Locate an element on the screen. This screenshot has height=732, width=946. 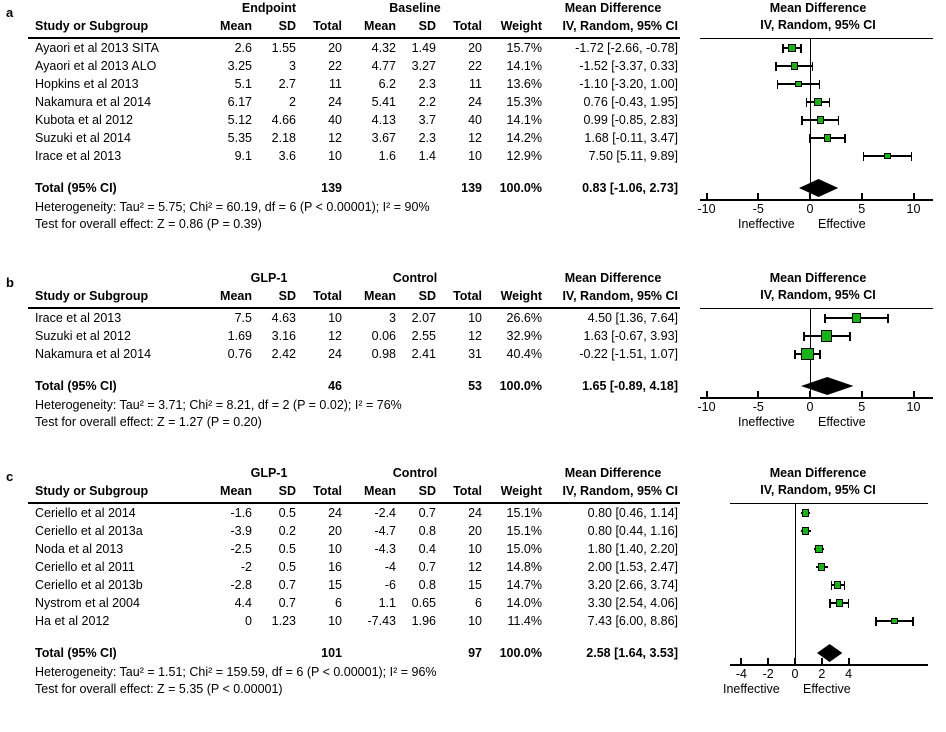
row-sd-1: 2.18 is located at coordinates (283, 138).